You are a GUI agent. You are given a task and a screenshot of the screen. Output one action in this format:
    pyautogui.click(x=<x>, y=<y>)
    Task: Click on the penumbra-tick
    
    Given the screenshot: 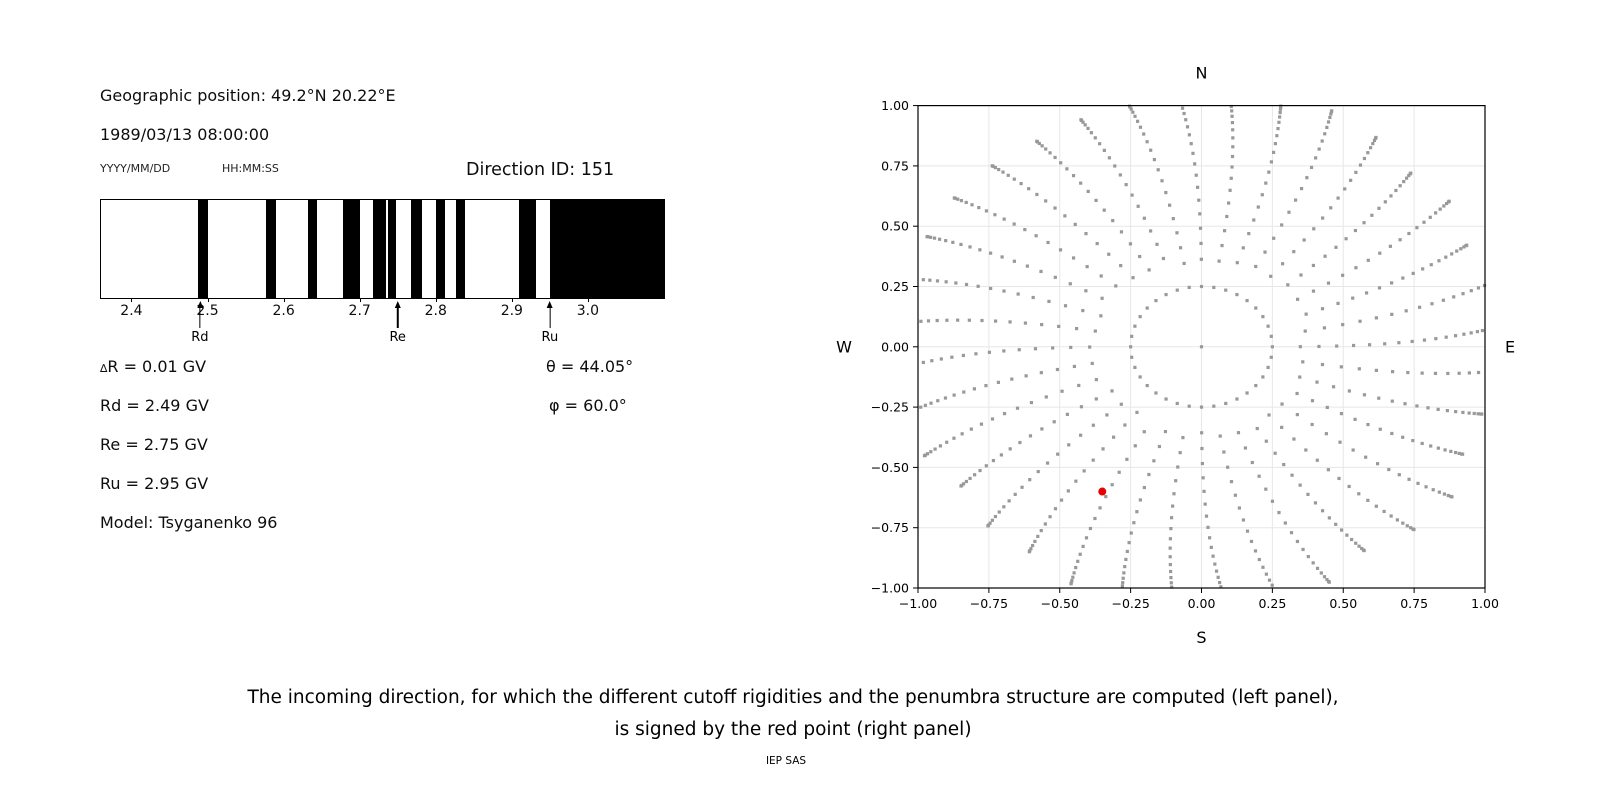 What is the action you would take?
    pyautogui.click(x=436, y=300)
    